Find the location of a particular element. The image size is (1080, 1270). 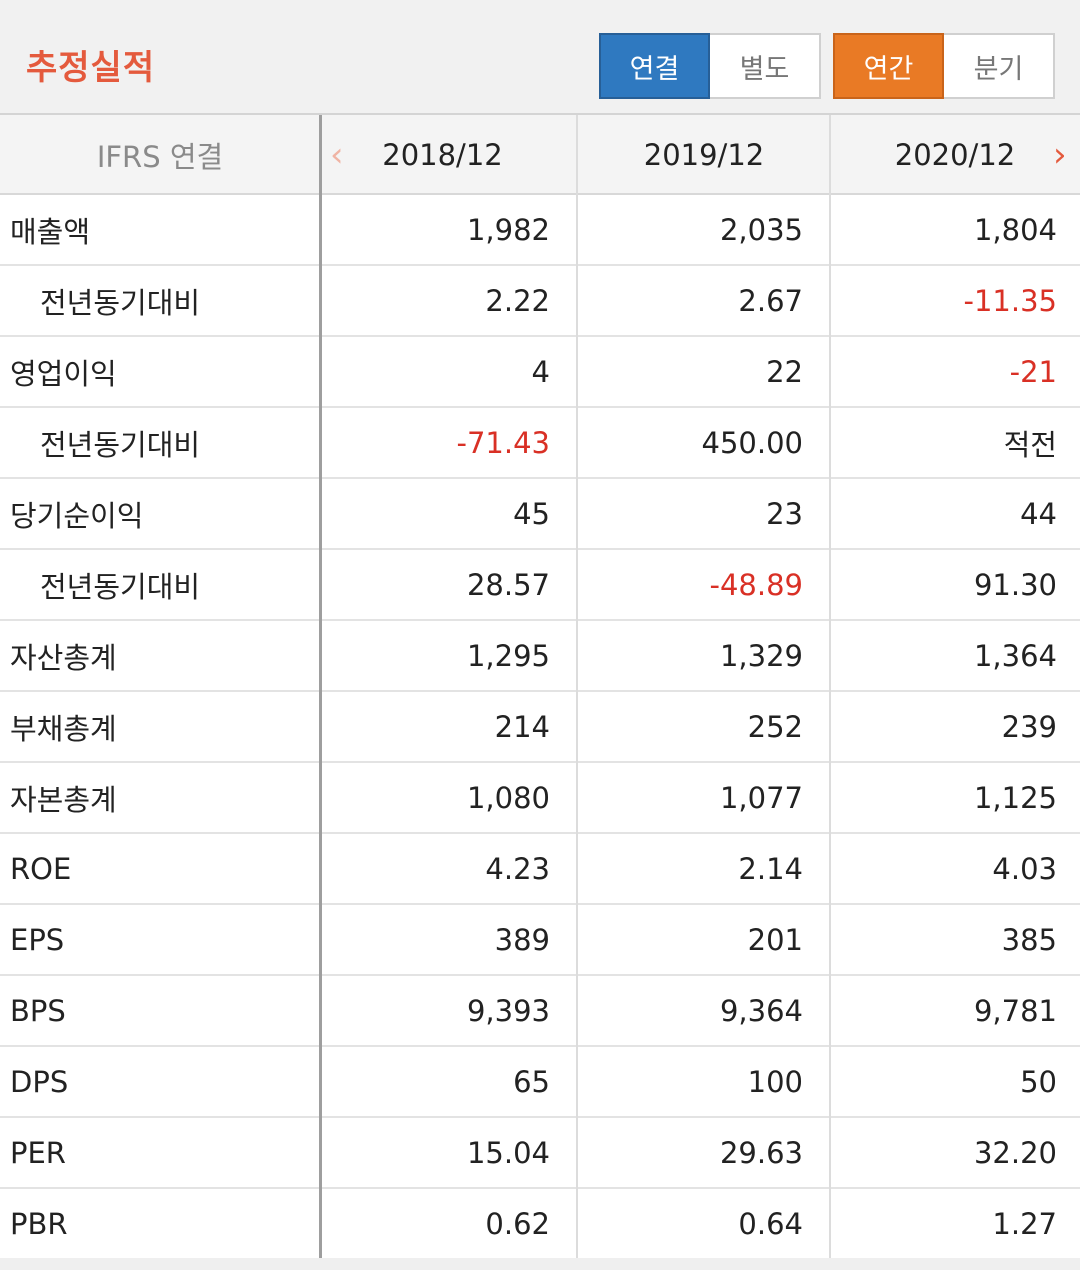

row-label: BPS is located at coordinates (38, 1010).